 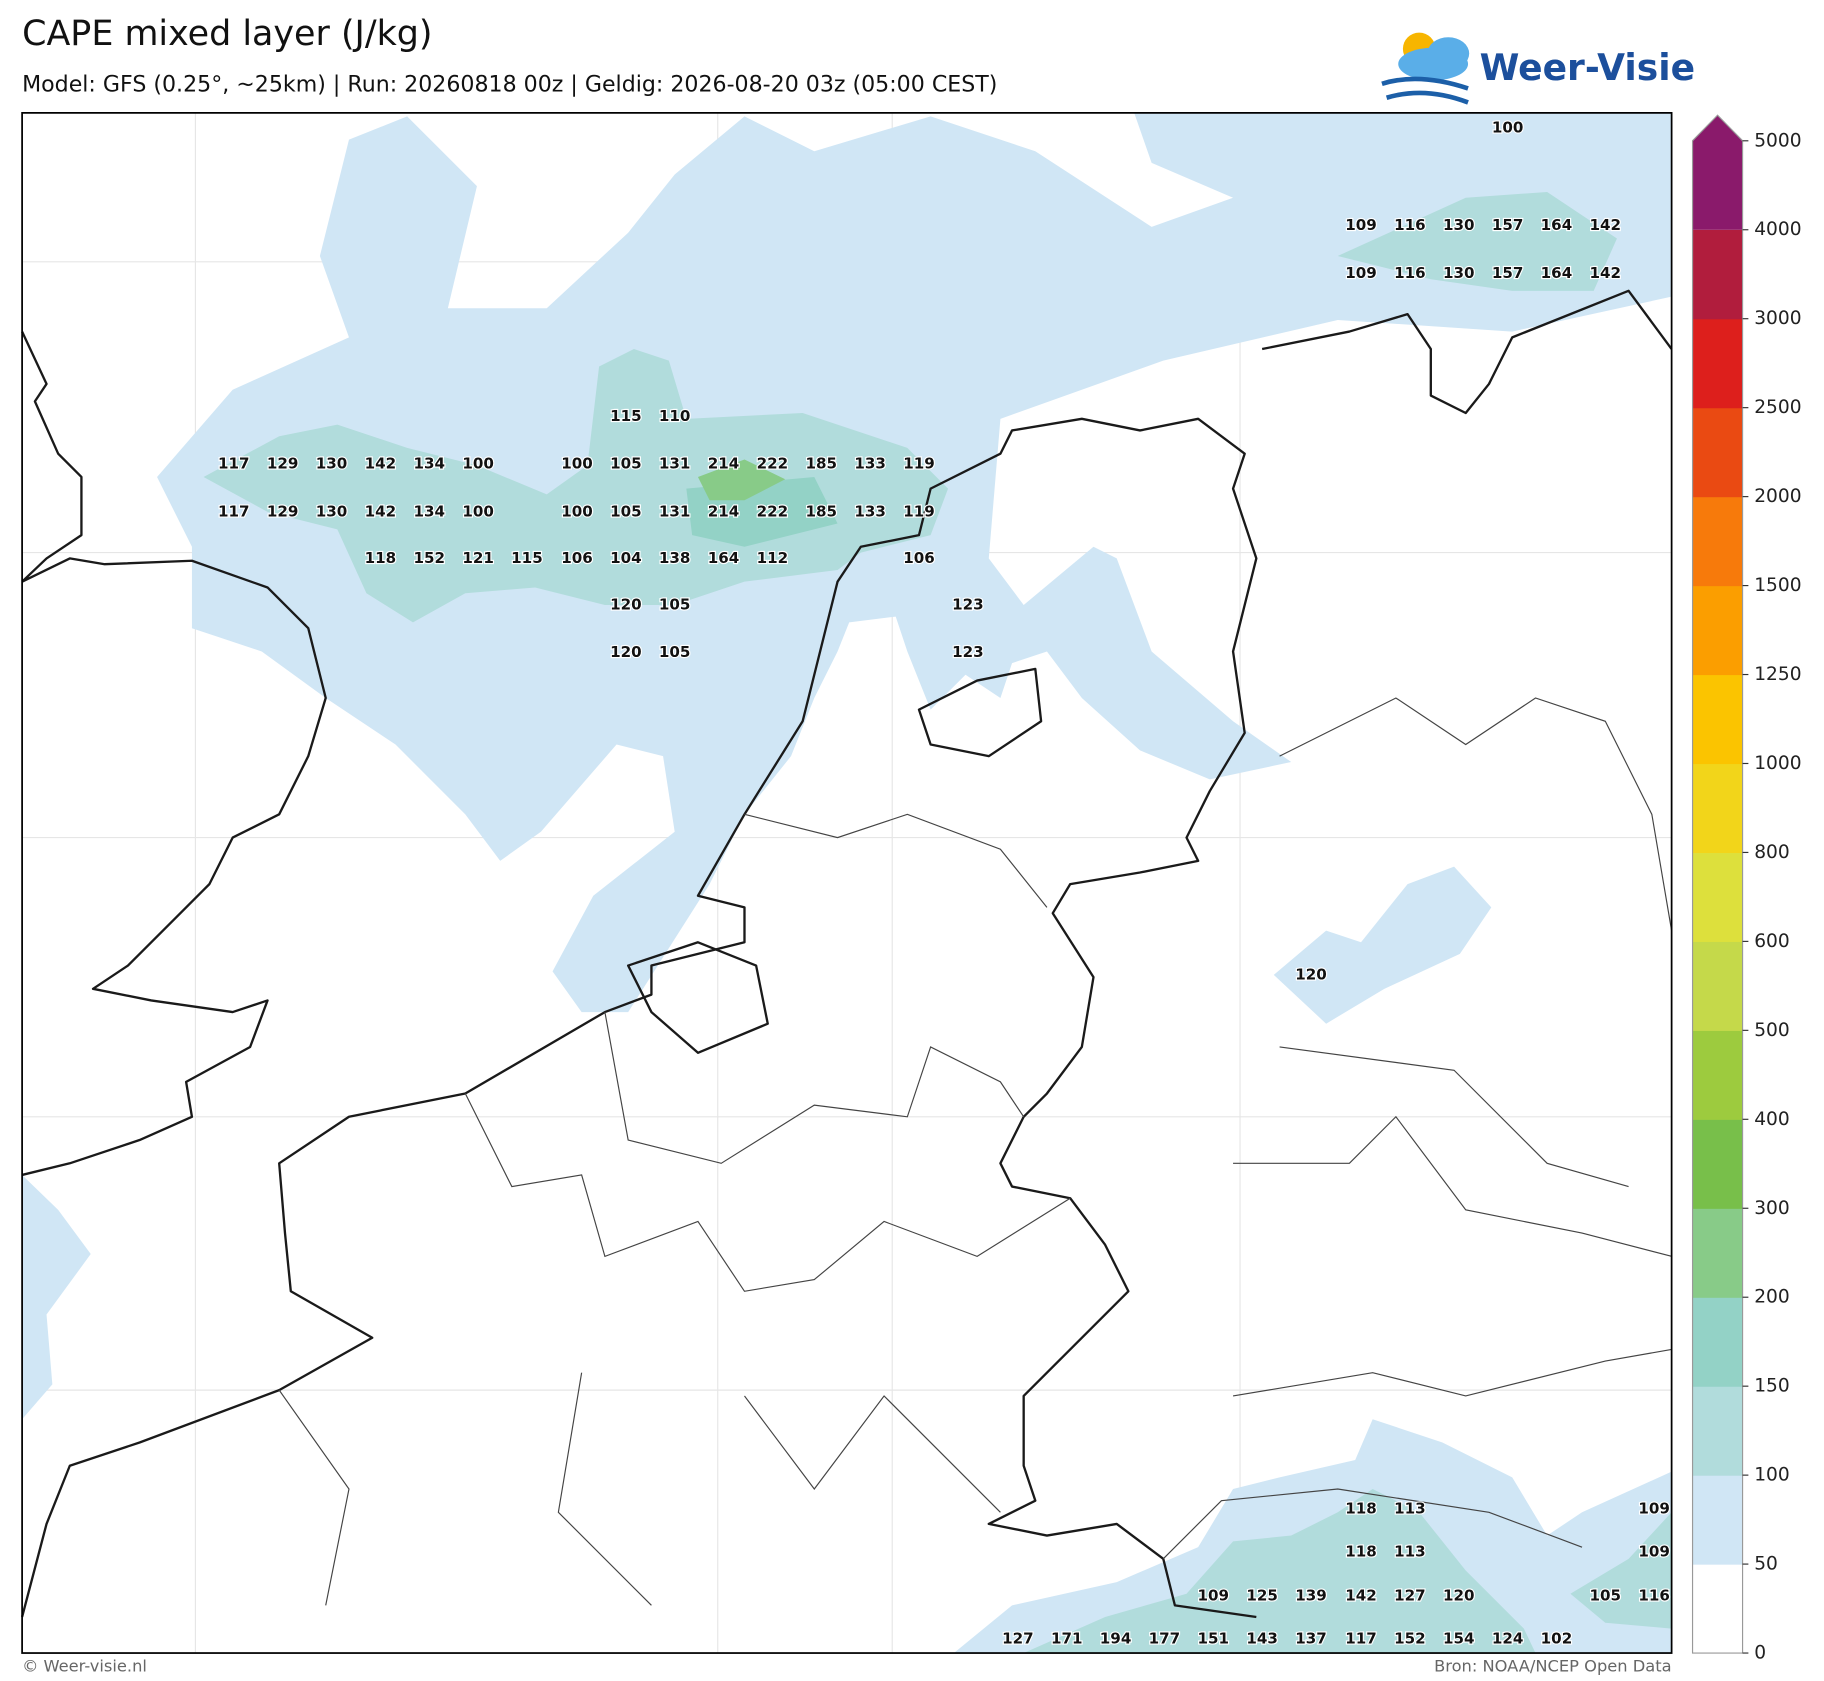 I want to click on value-label: 194, so click(x=1116, y=1639).